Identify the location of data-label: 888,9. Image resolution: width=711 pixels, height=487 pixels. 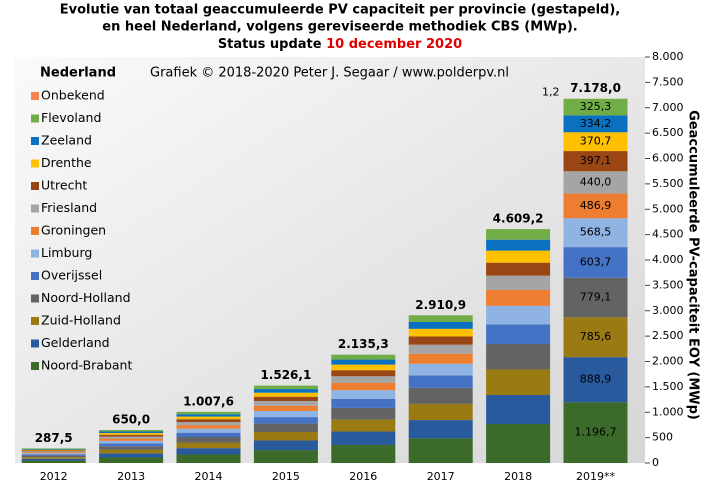
(596, 379).